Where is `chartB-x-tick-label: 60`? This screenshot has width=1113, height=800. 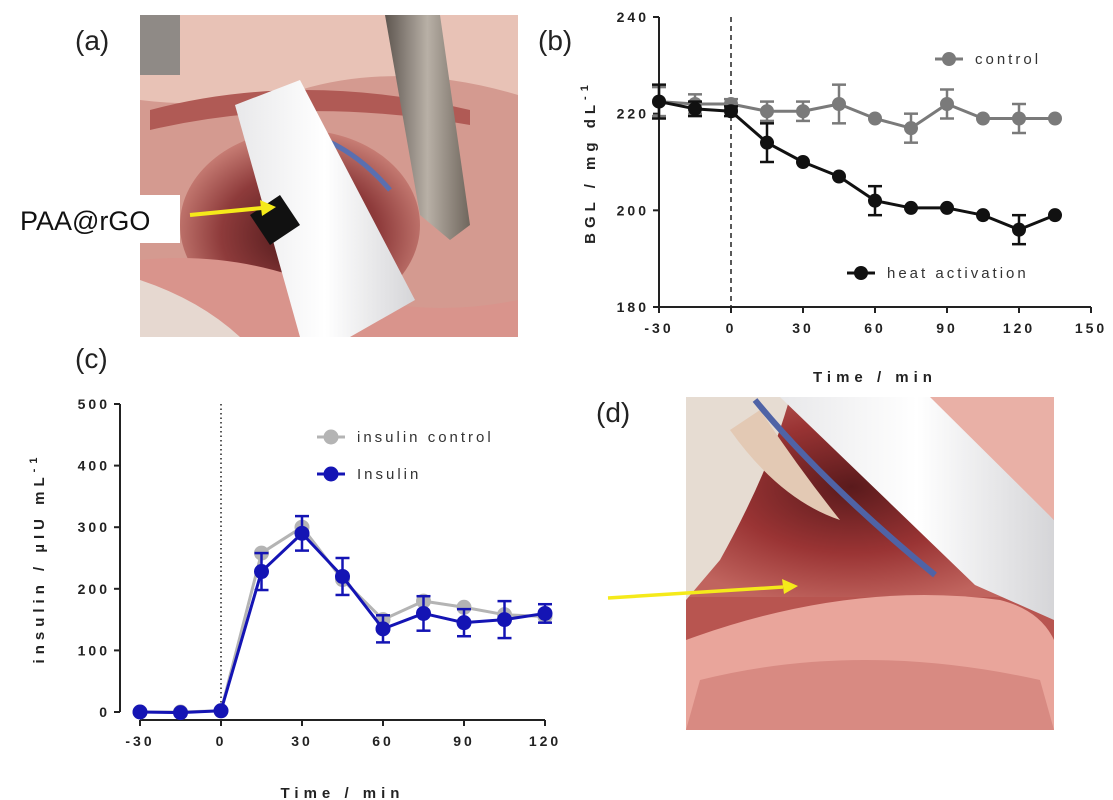 chartB-x-tick-label: 60 is located at coordinates (875, 328).